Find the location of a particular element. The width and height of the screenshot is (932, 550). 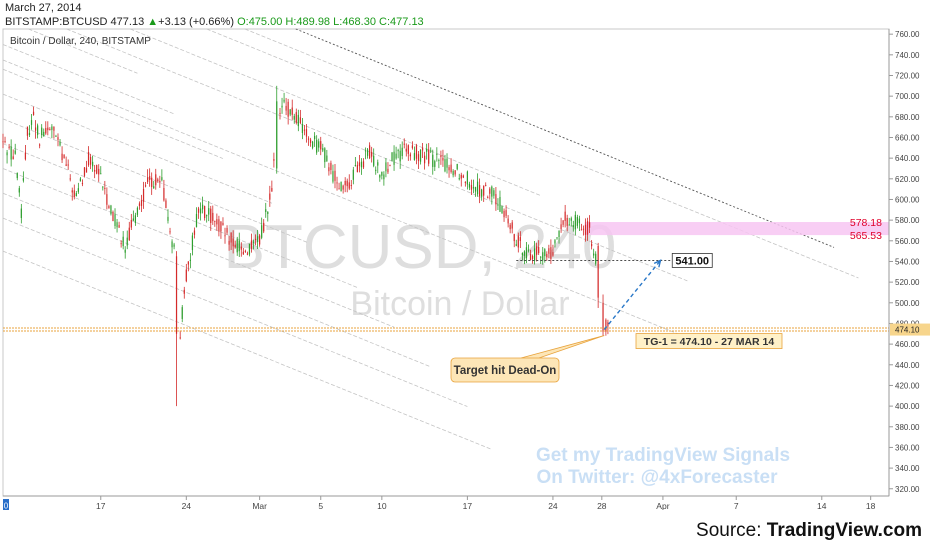

level-label-578.18: 578.18 is located at coordinates (866, 223).